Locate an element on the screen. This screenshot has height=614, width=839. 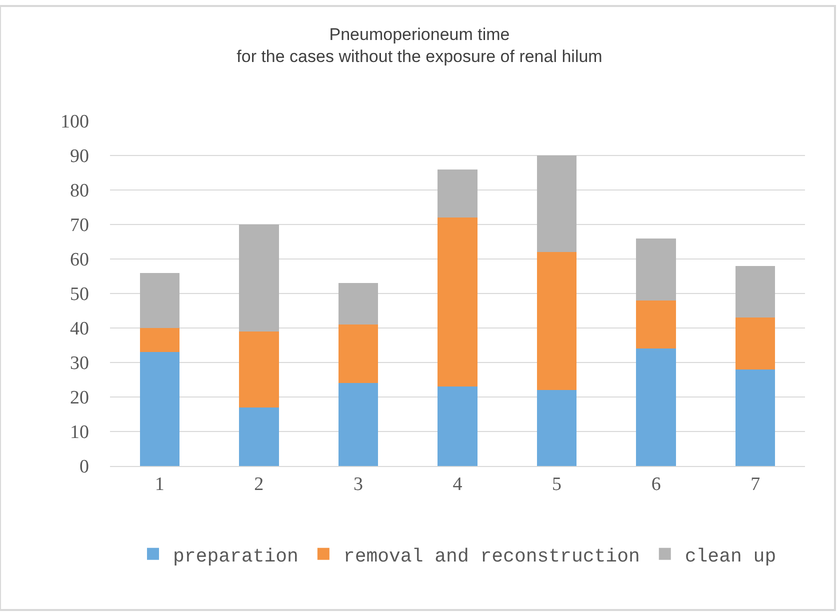
x-tick-label: 6 is located at coordinates (656, 484).